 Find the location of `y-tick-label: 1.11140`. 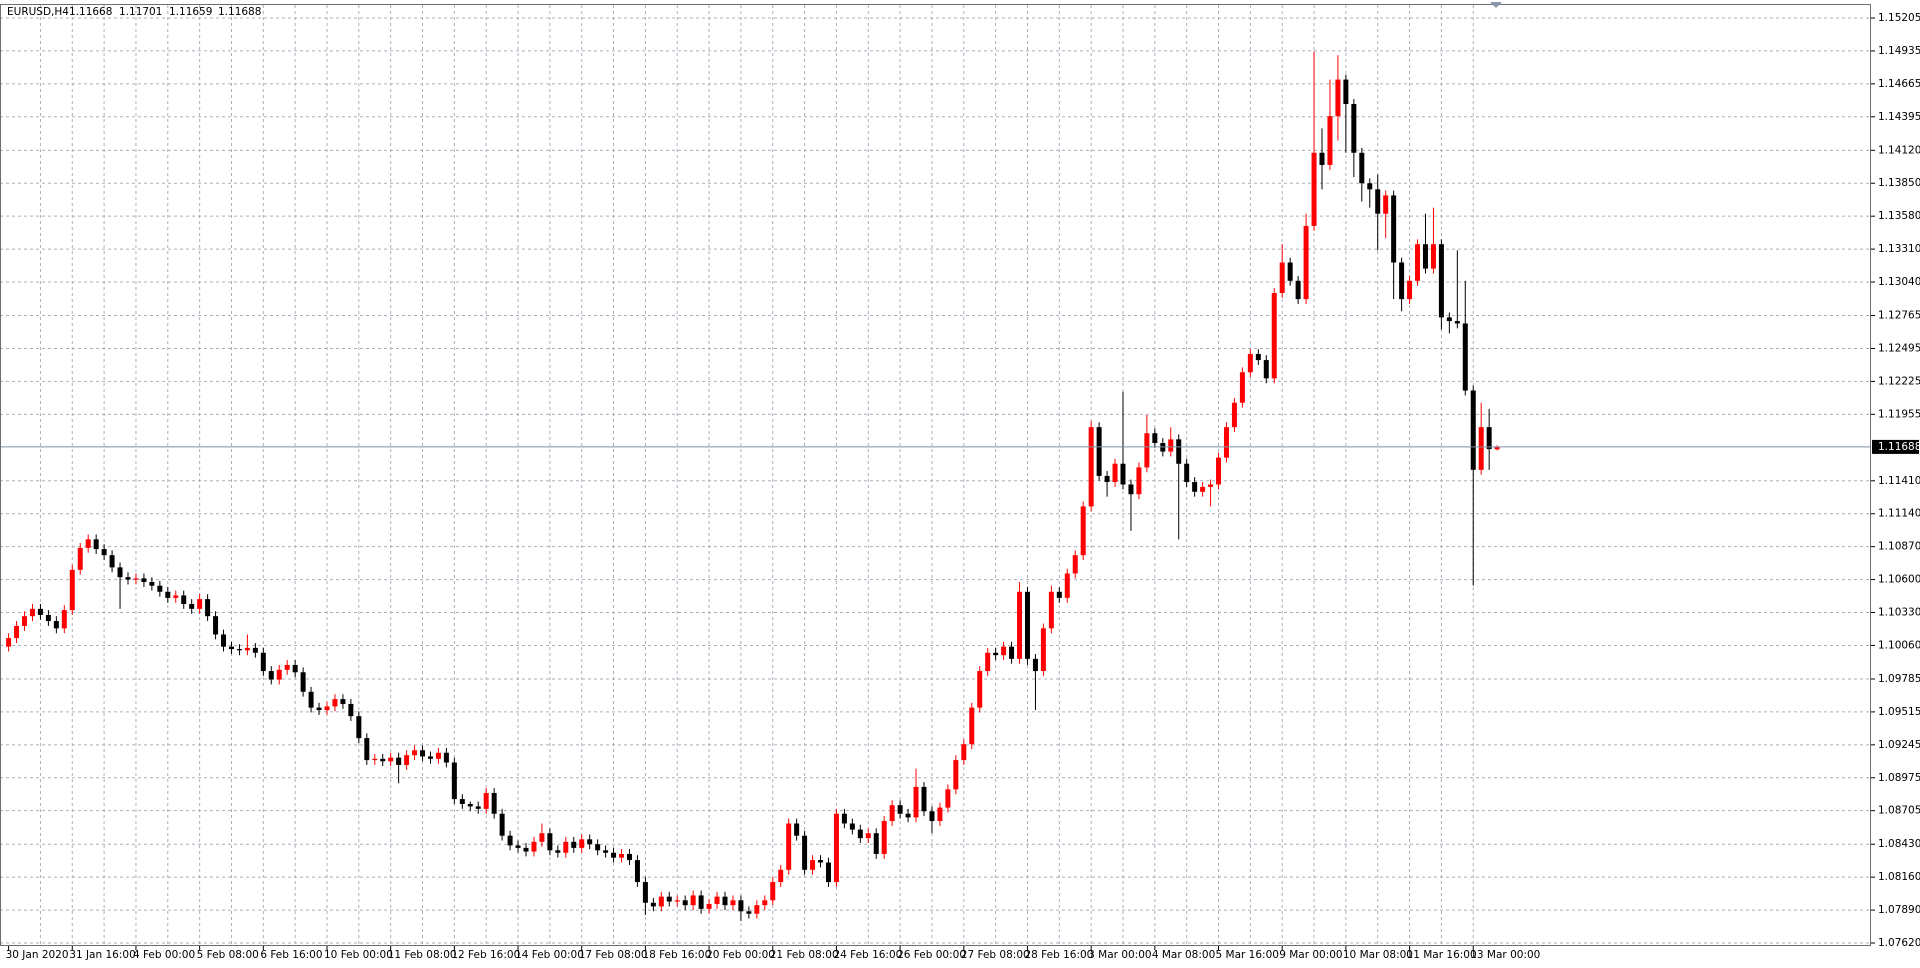

y-tick-label: 1.11140 is located at coordinates (1899, 514).